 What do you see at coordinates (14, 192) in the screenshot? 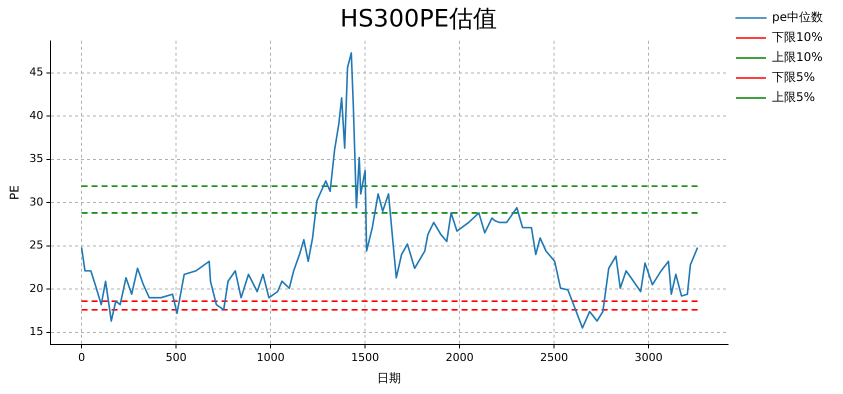
I see `y-axis-title: PE` at bounding box center [14, 192].